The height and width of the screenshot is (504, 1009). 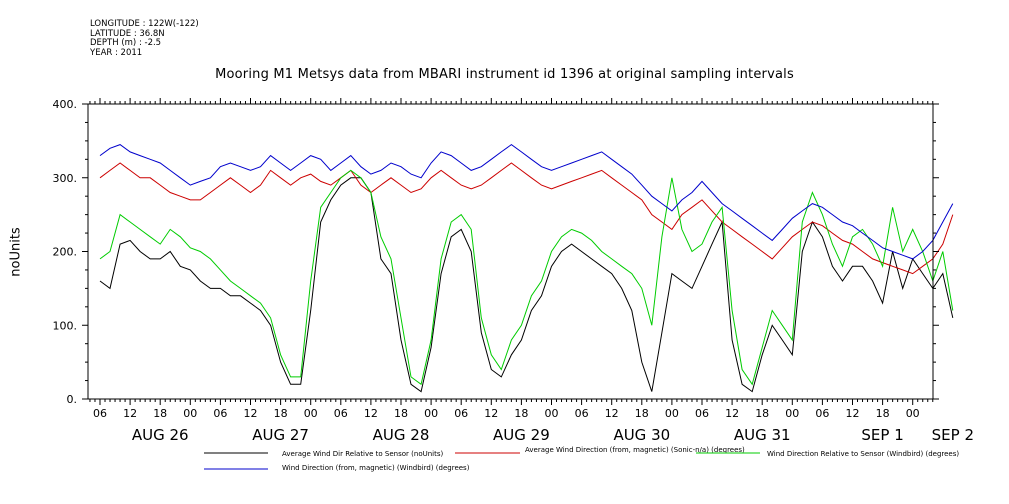 What do you see at coordinates (126, 43) in the screenshot?
I see `depth-text: DEPTH (m) : -2.5` at bounding box center [126, 43].